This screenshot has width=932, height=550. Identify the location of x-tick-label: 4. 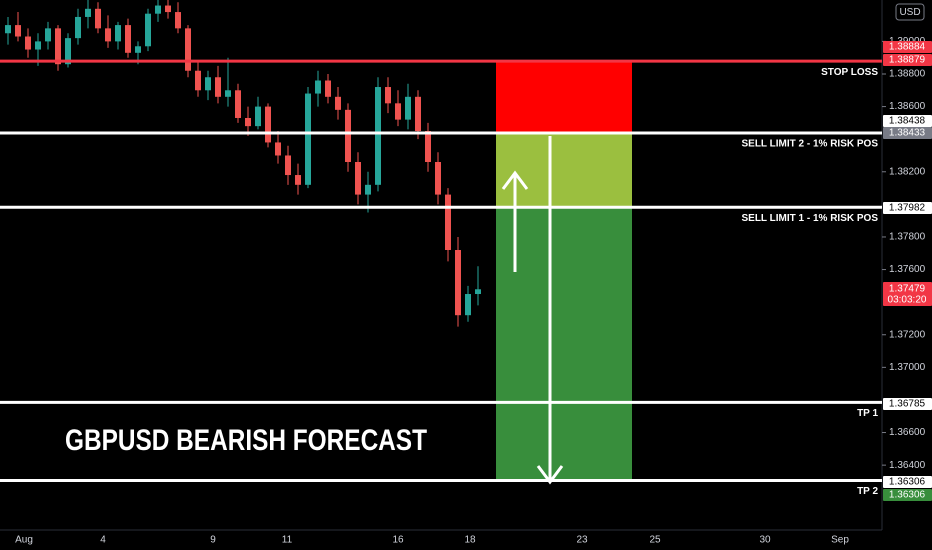
(103, 540).